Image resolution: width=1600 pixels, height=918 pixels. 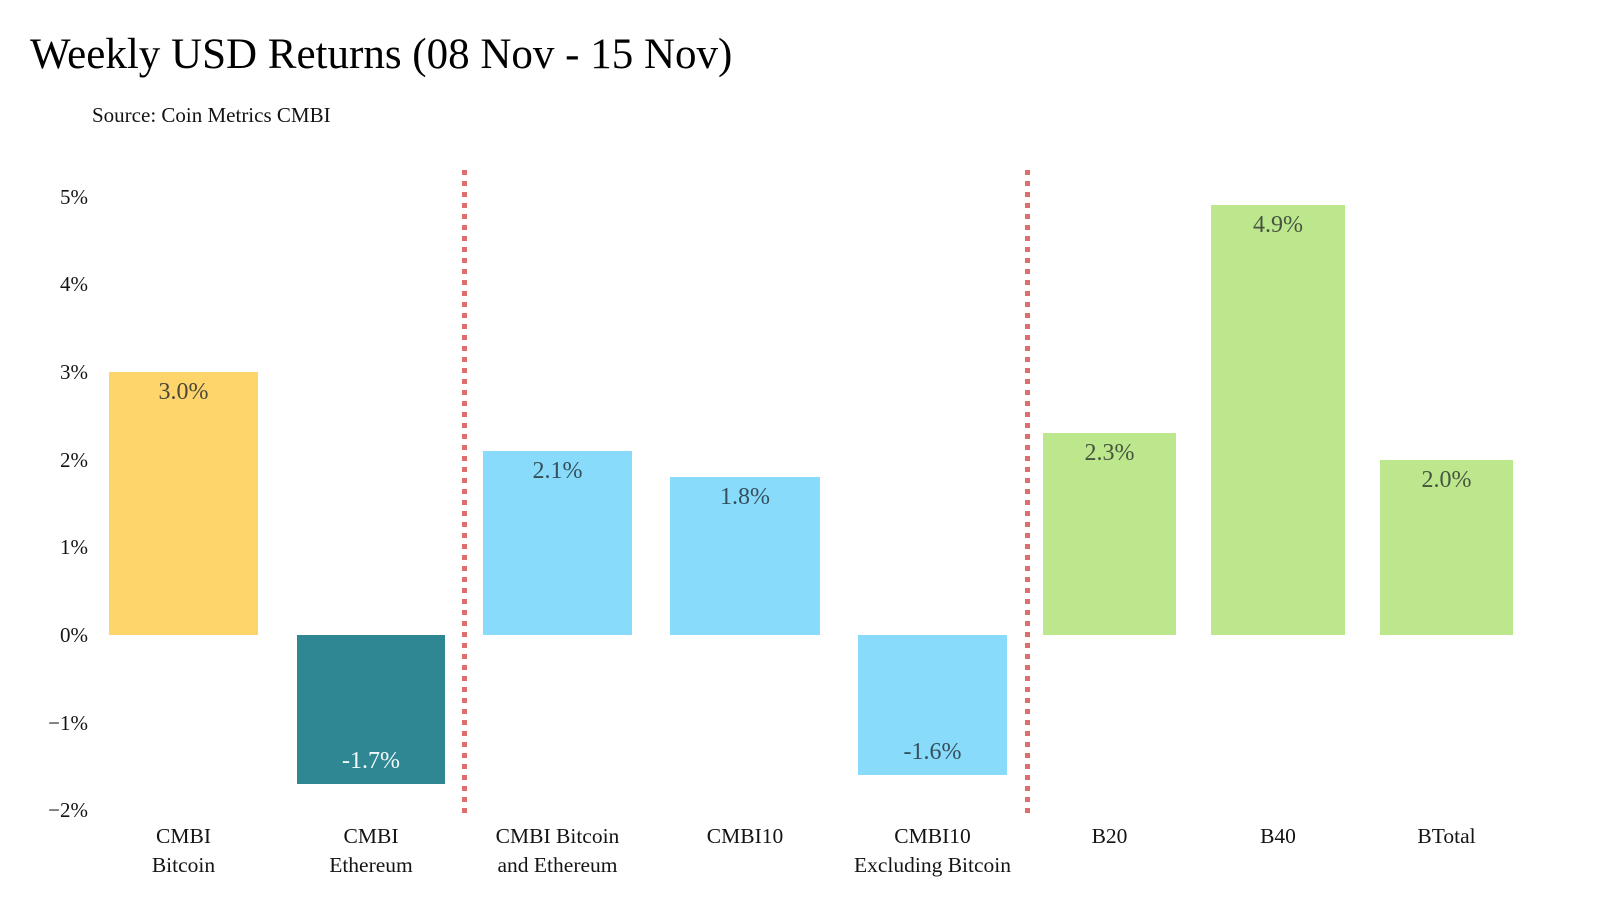 I want to click on x-axis-label-line: CMBI Bitcoin, so click(x=557, y=836).